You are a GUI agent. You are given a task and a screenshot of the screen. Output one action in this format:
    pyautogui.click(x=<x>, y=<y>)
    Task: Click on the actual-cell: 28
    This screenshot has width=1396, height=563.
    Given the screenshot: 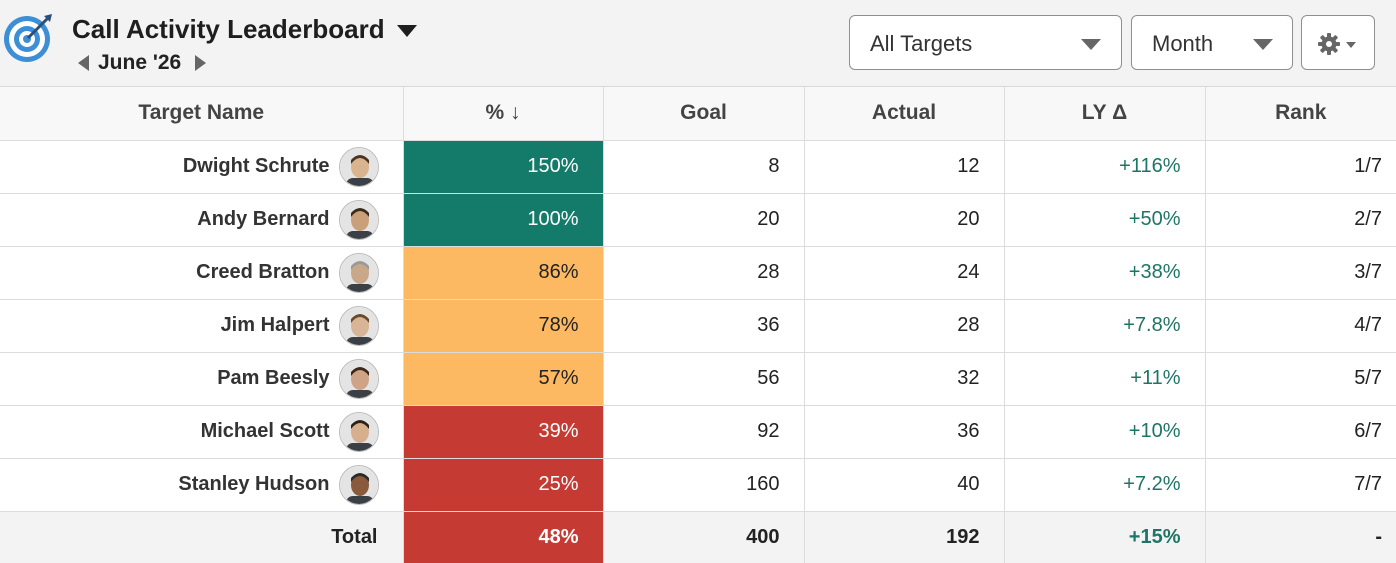 What is the action you would take?
    pyautogui.click(x=904, y=326)
    